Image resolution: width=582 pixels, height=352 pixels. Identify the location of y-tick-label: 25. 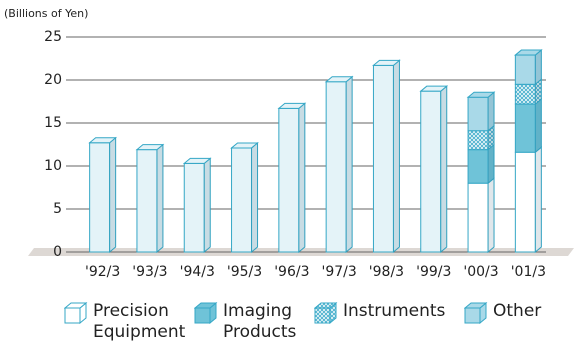
(53, 37).